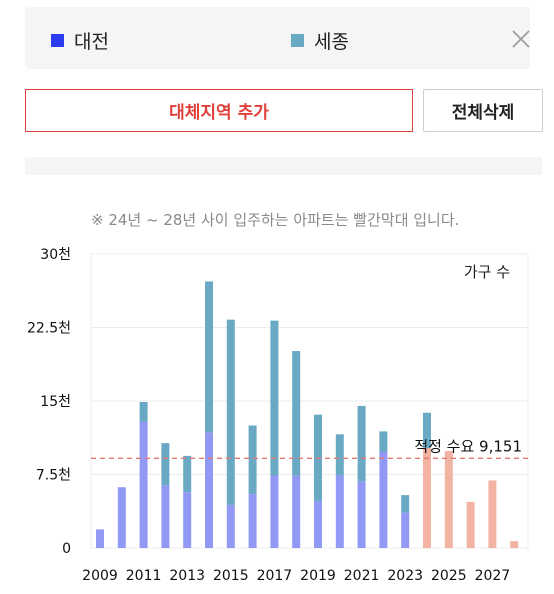 The width and height of the screenshot is (554, 594). What do you see at coordinates (331, 42) in the screenshot?
I see `legend-label-sejong: 세종` at bounding box center [331, 42].